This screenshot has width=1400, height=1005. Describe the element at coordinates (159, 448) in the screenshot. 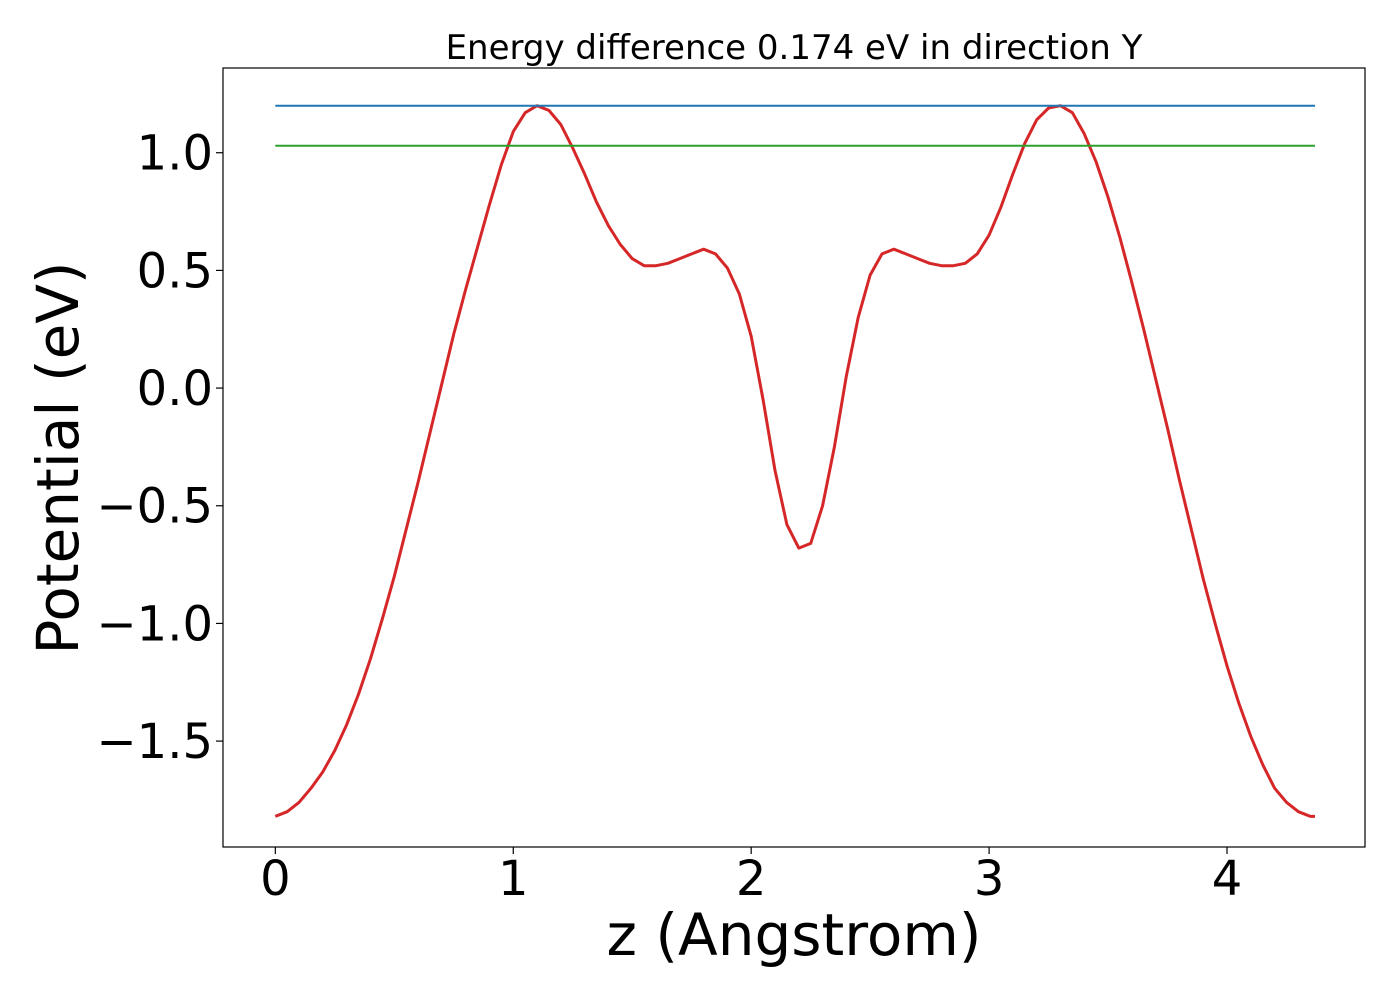

I see `y-axis-ticks: −1.5 −1.0 −0.5 0.0 0.5 1.0` at that location.